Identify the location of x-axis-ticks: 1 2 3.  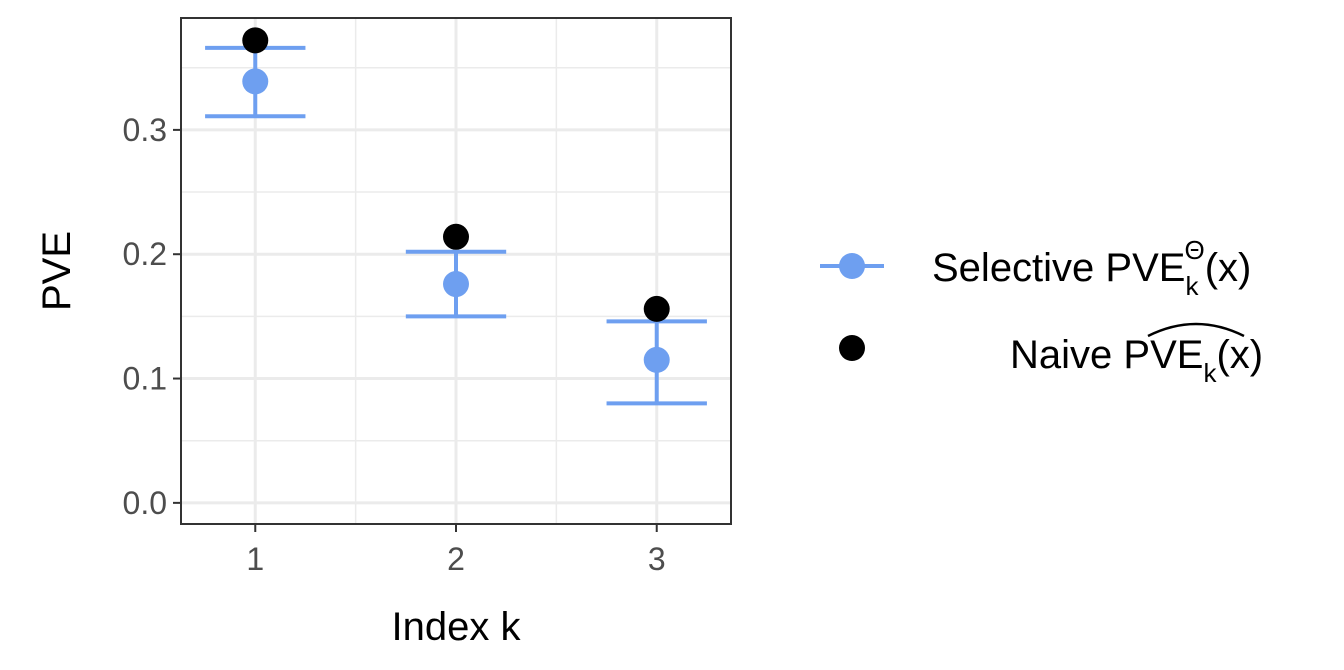
(456, 550).